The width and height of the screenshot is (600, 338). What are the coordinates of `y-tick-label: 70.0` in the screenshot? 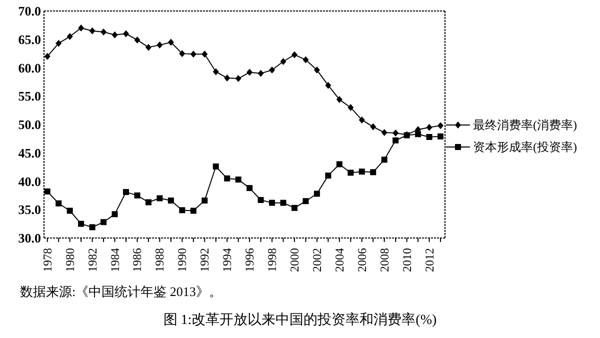 It's located at (29, 11).